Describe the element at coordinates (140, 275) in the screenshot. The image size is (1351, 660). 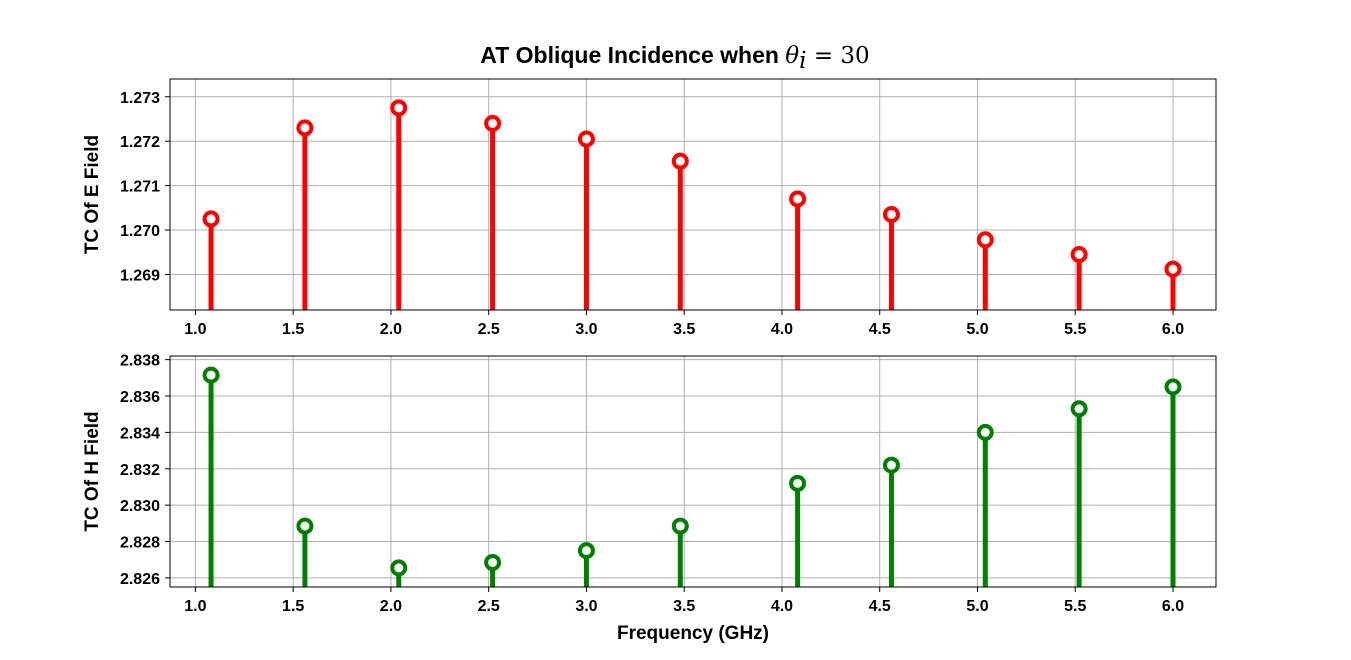
I see `y-tick-label: 1.269` at that location.